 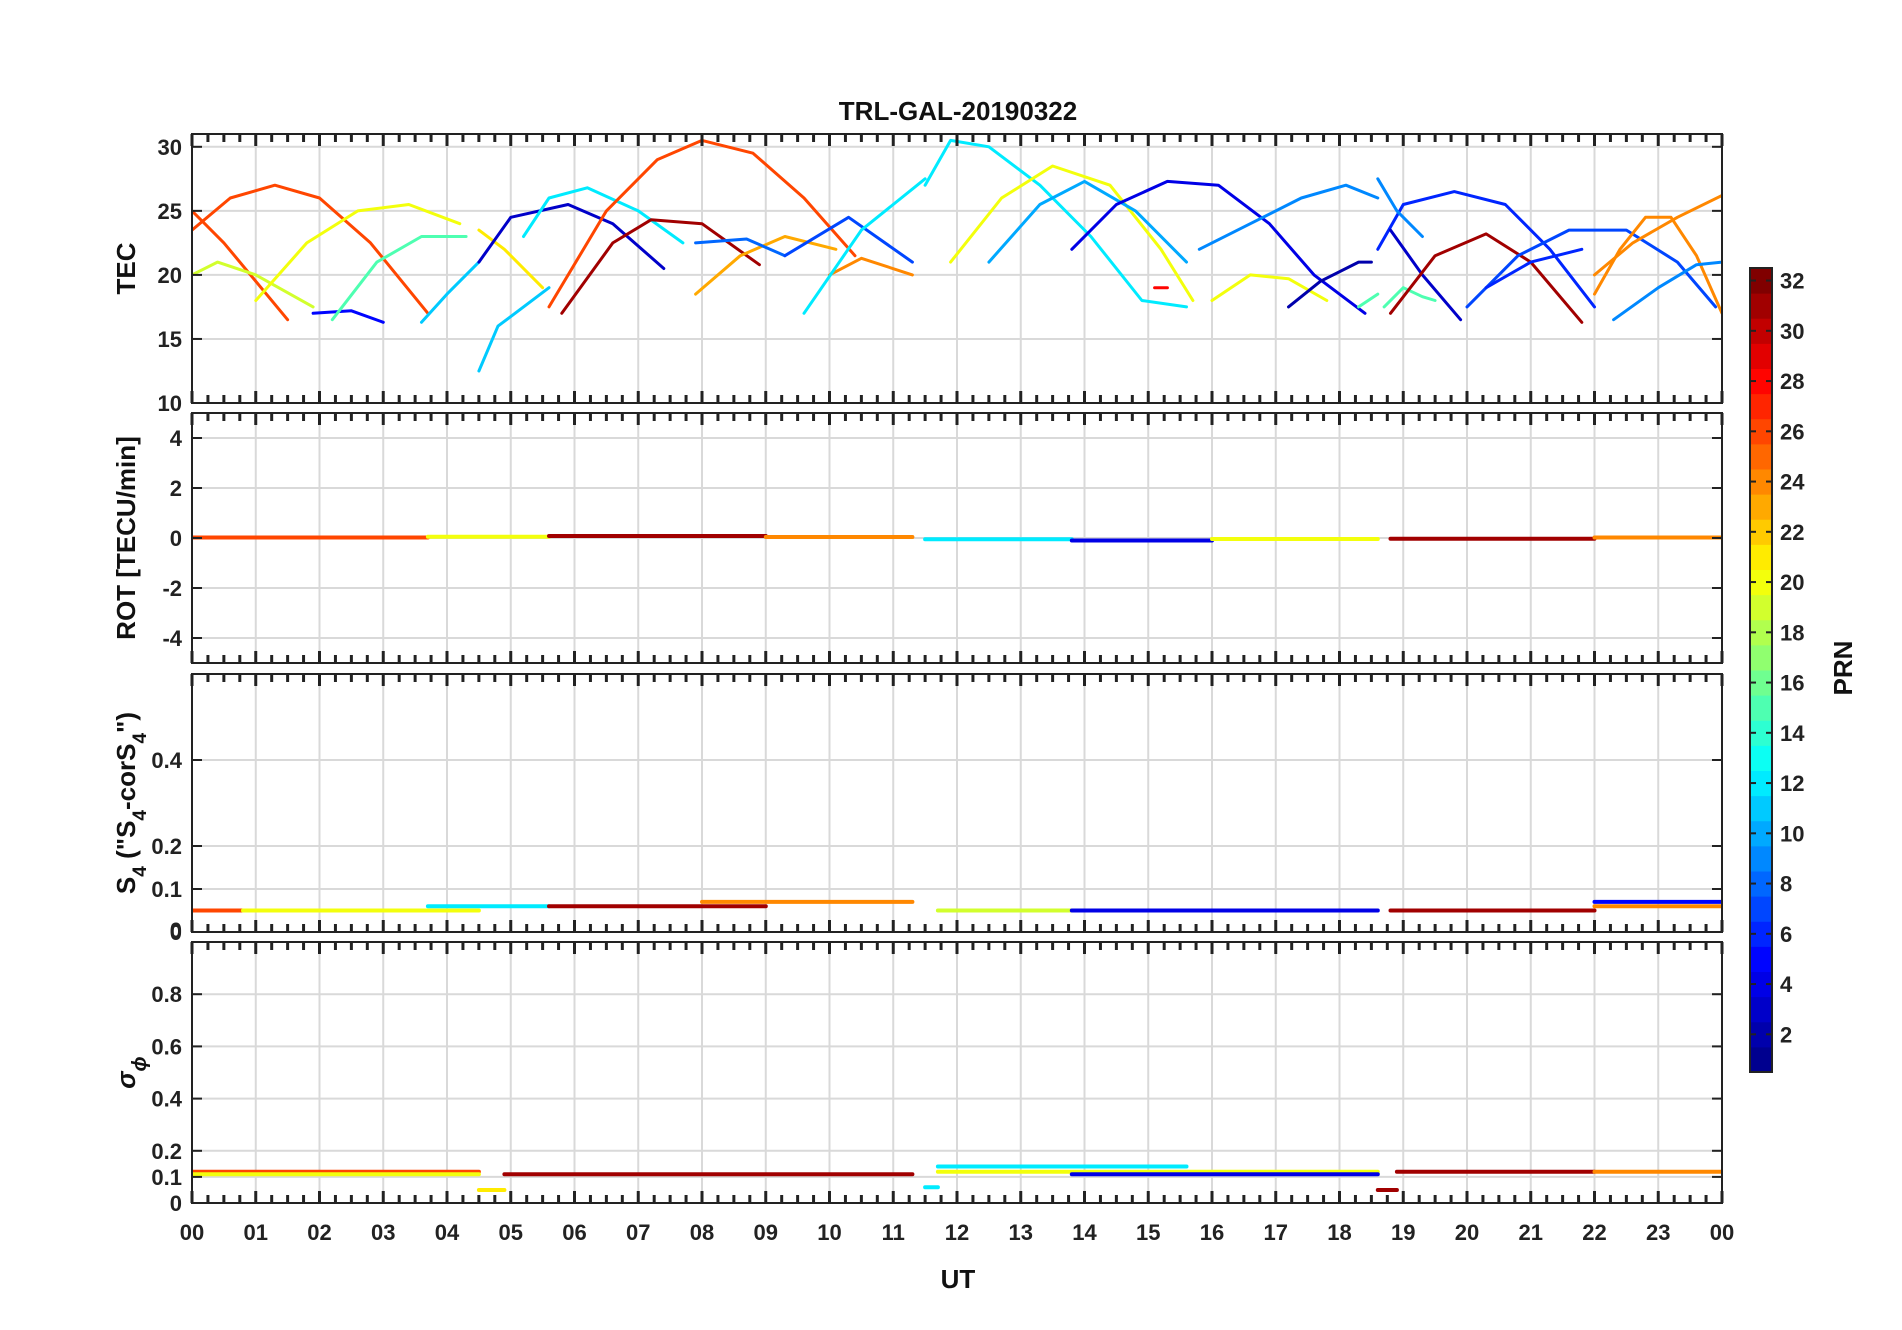 What do you see at coordinates (126, 844) in the screenshot?
I see `ylabel-part: ("S` at bounding box center [126, 844].